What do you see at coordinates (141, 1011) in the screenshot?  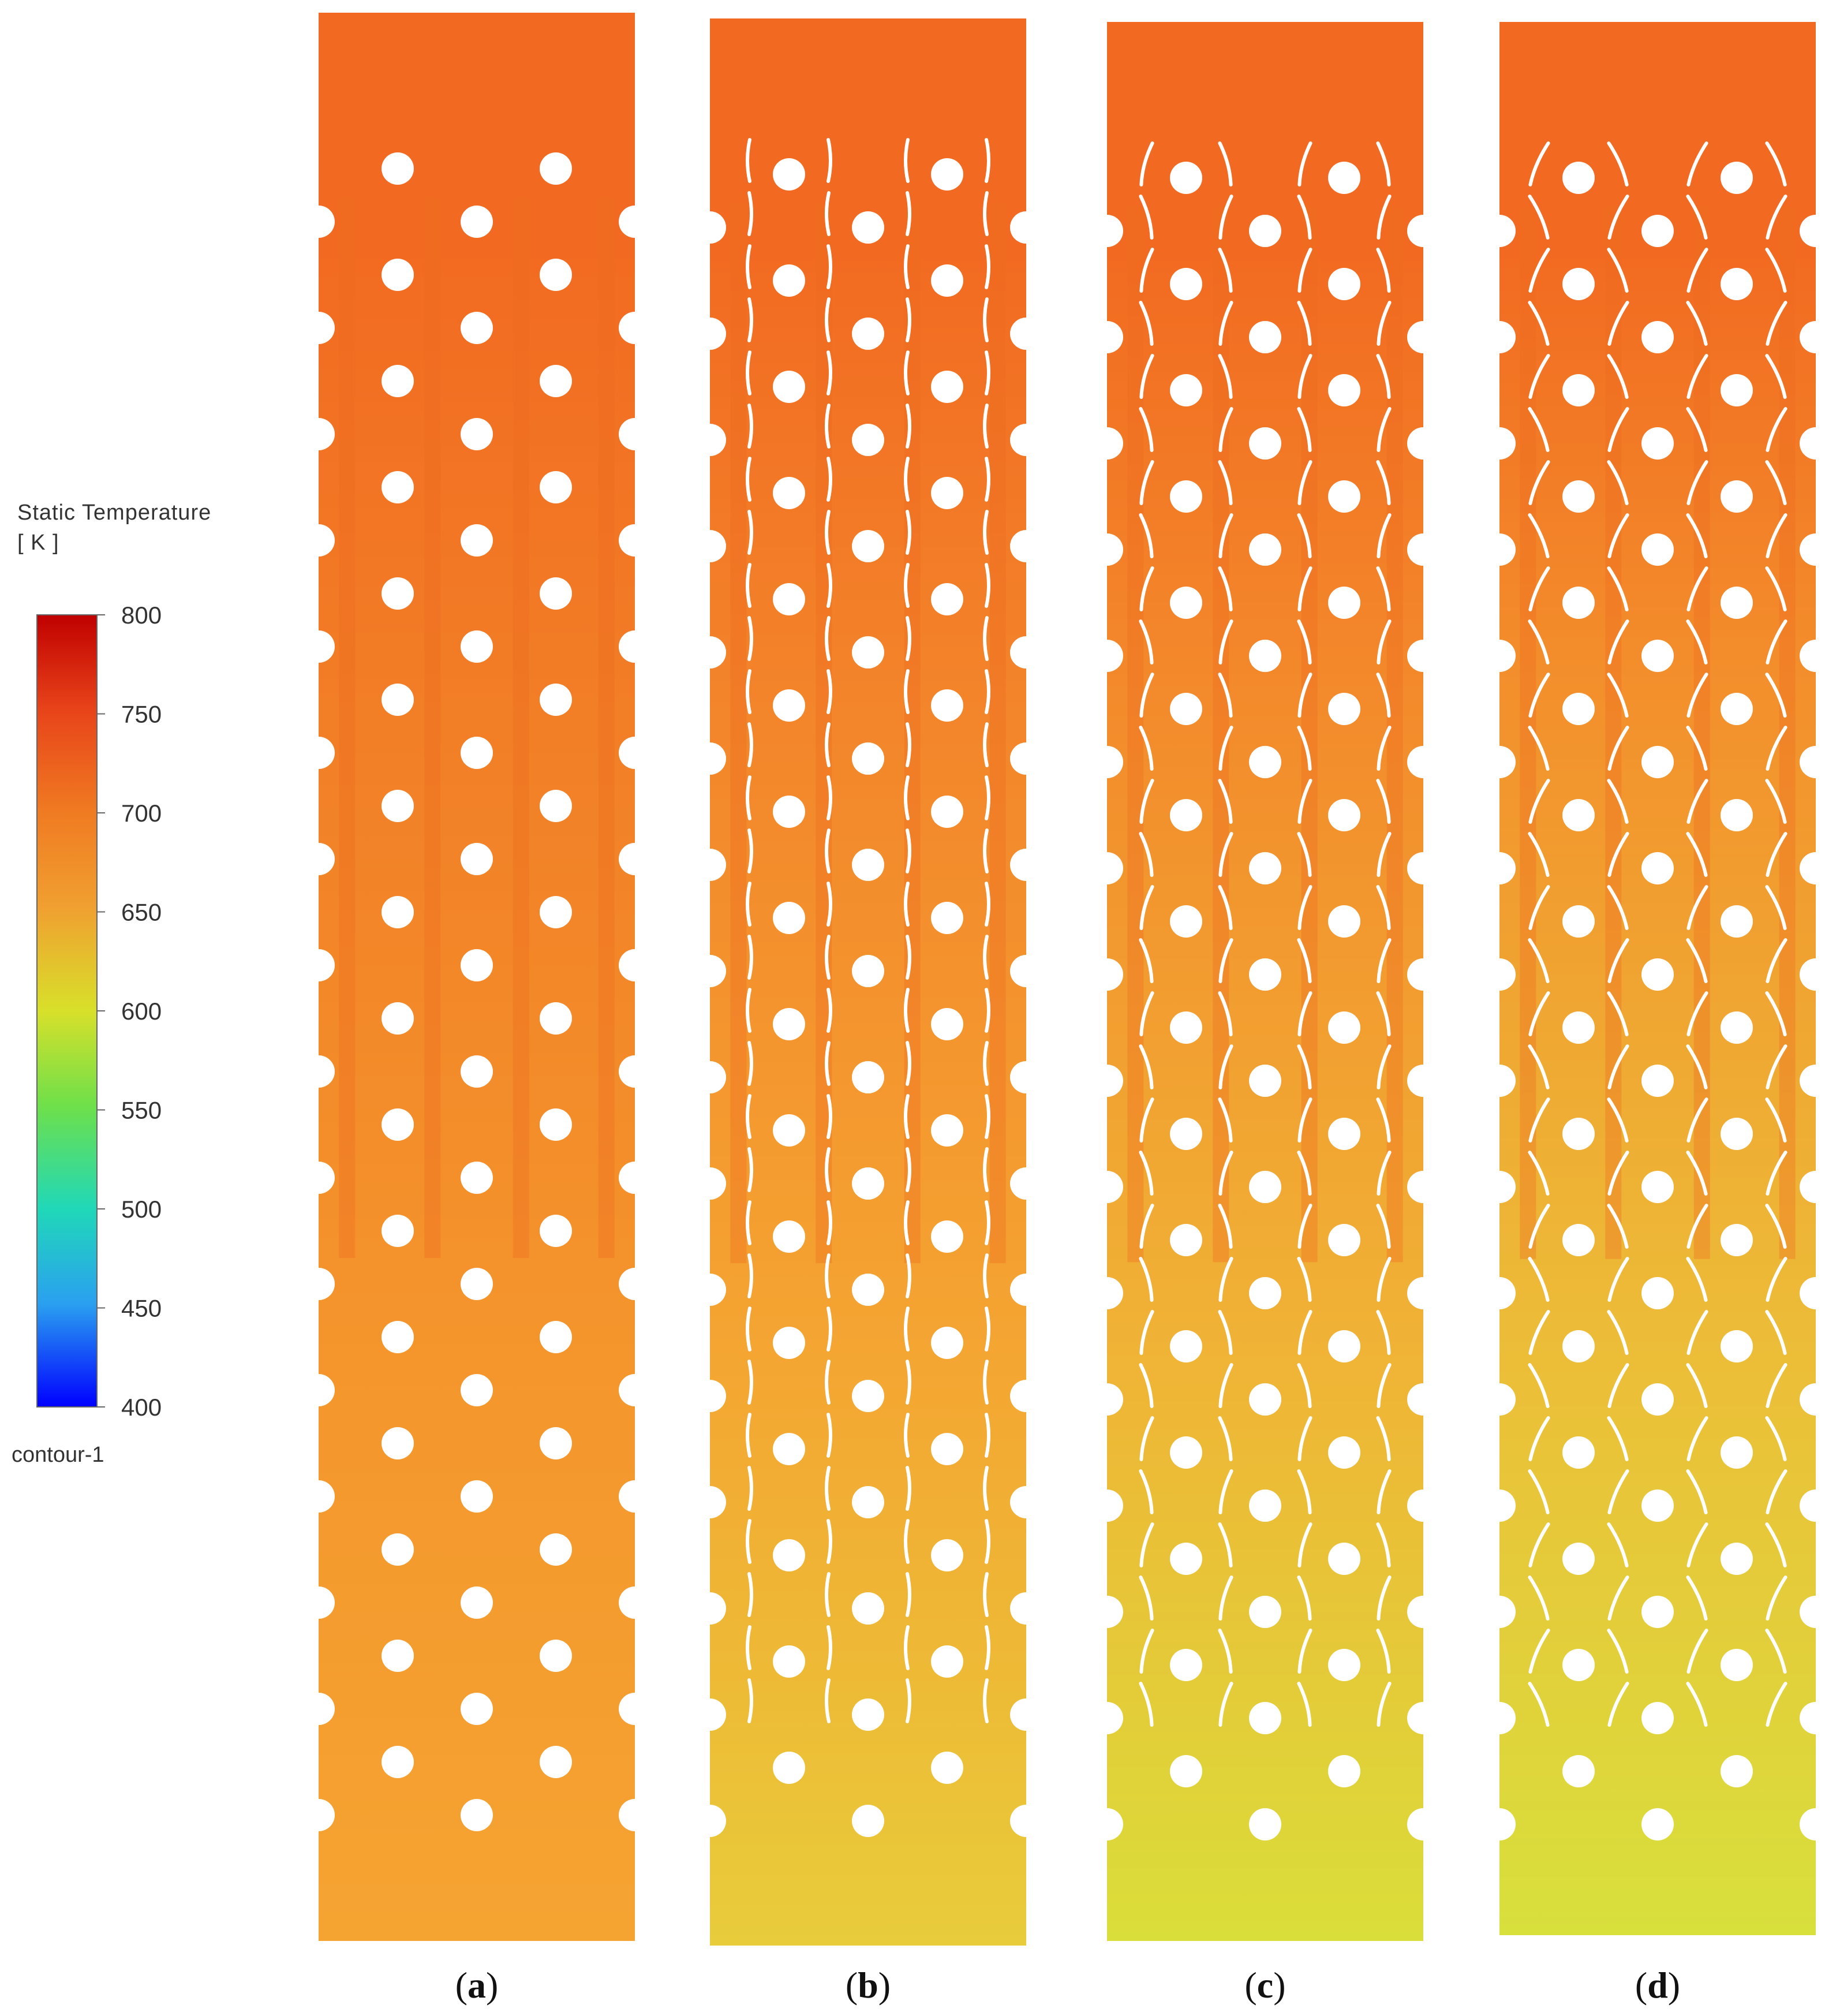 I see `colorbar-tick-label: 600` at bounding box center [141, 1011].